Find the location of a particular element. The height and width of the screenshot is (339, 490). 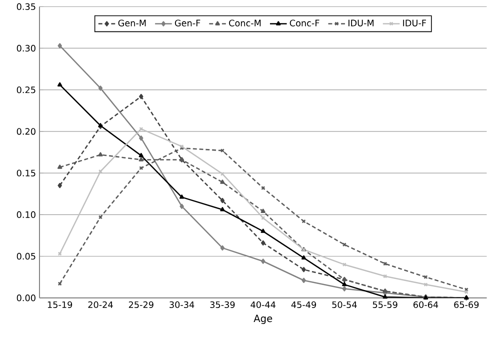

x-tick-label: 60-64 is located at coordinates (425, 304).